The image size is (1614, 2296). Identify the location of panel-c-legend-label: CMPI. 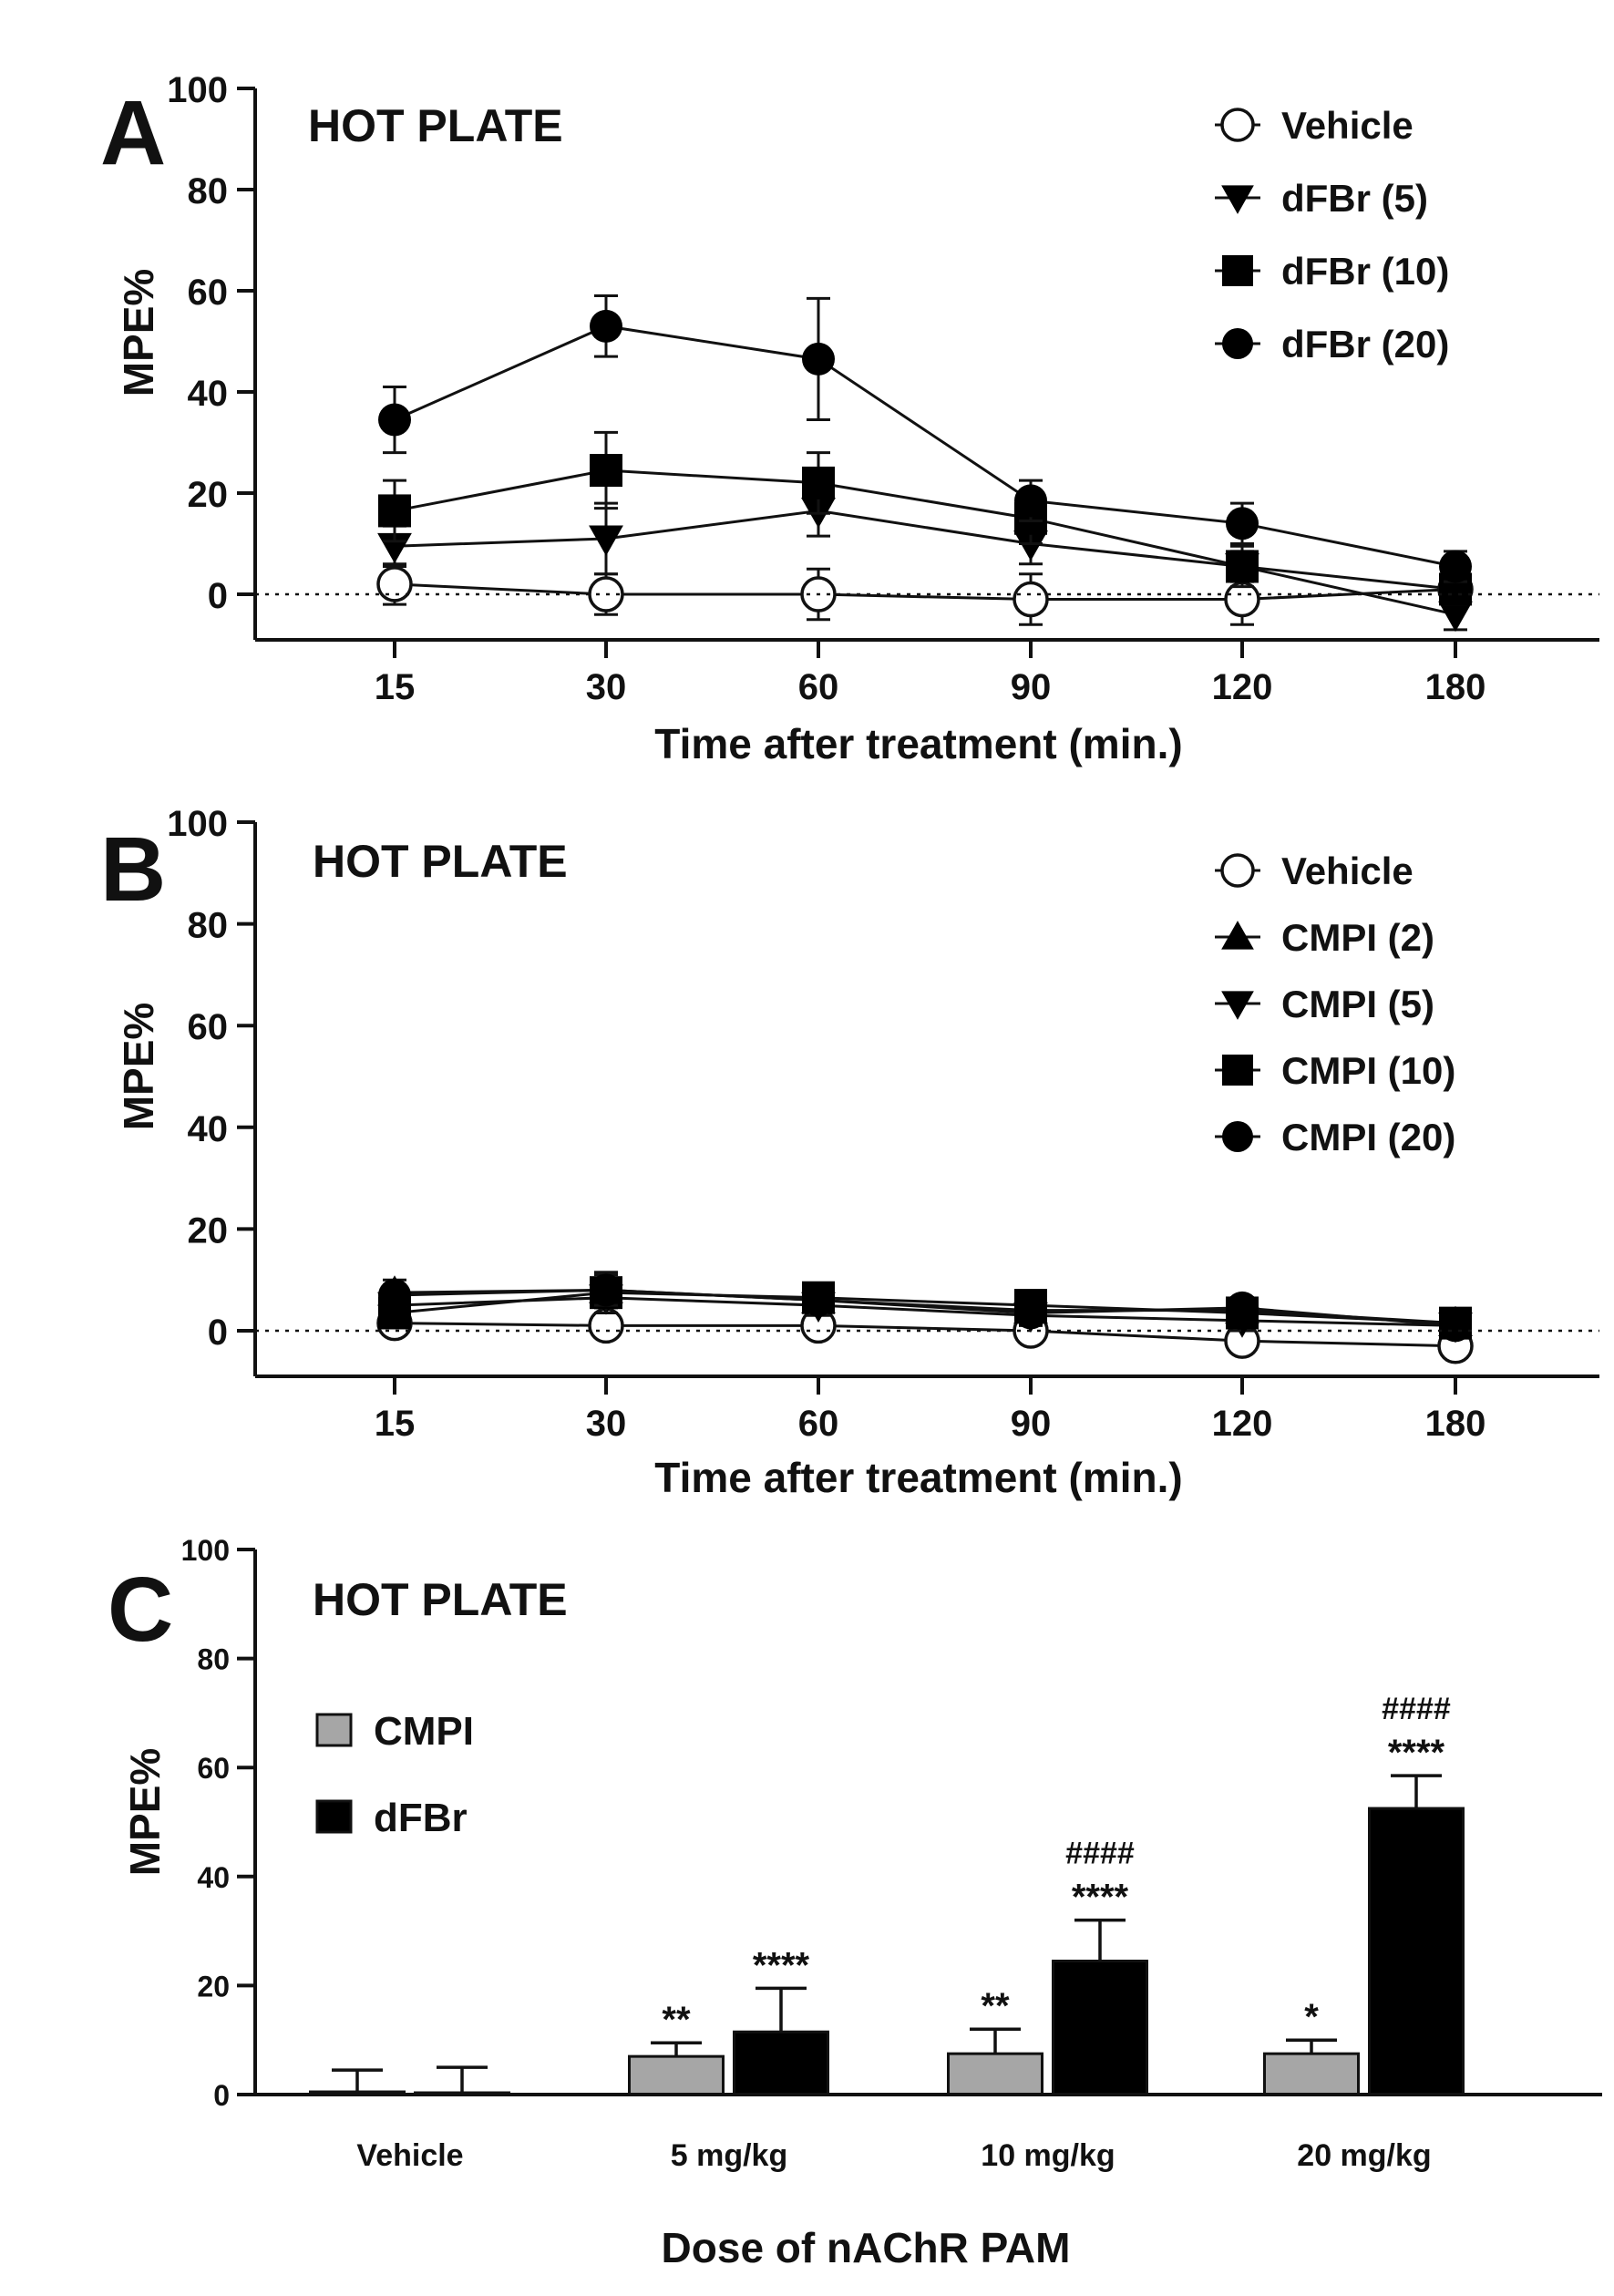
(424, 1731).